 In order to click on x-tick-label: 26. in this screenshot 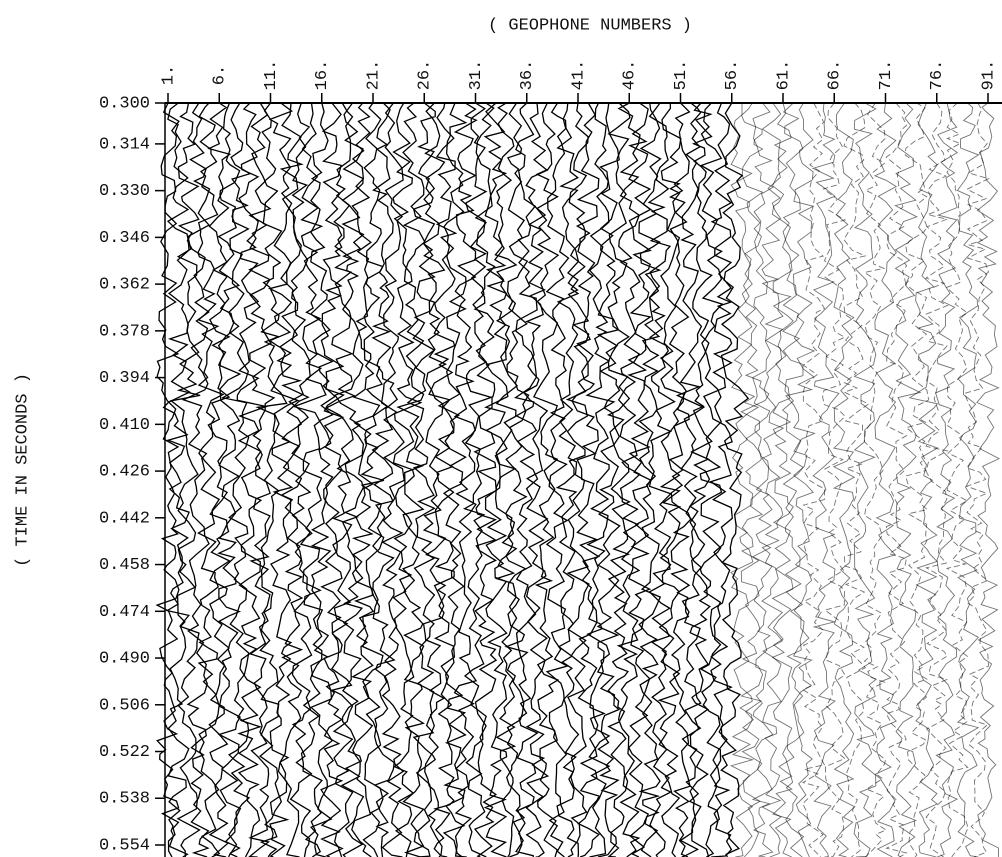, I will do `click(425, 75)`.